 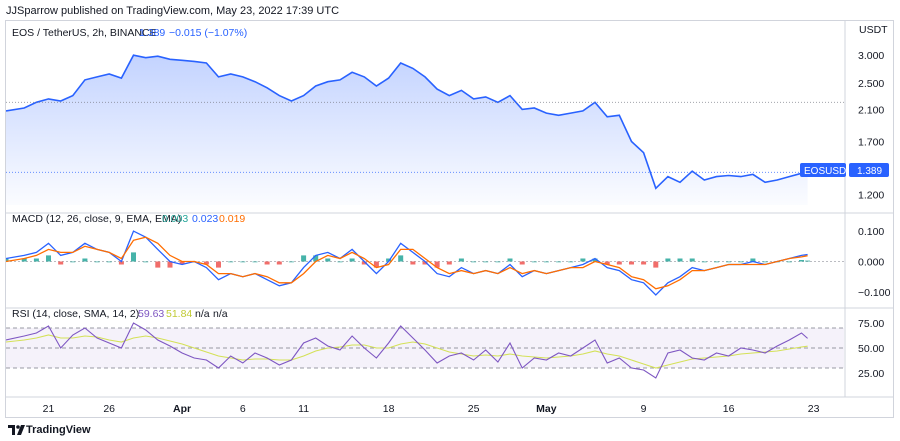 I want to click on rsi-legend-na2: n/a, so click(x=220, y=314).